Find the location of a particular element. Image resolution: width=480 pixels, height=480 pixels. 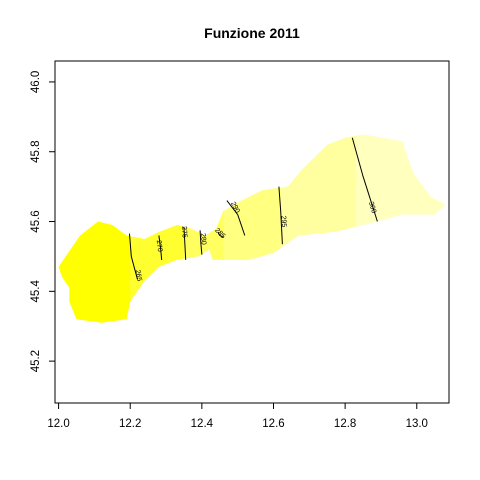

x-tick-label: 13.0 is located at coordinates (417, 424).